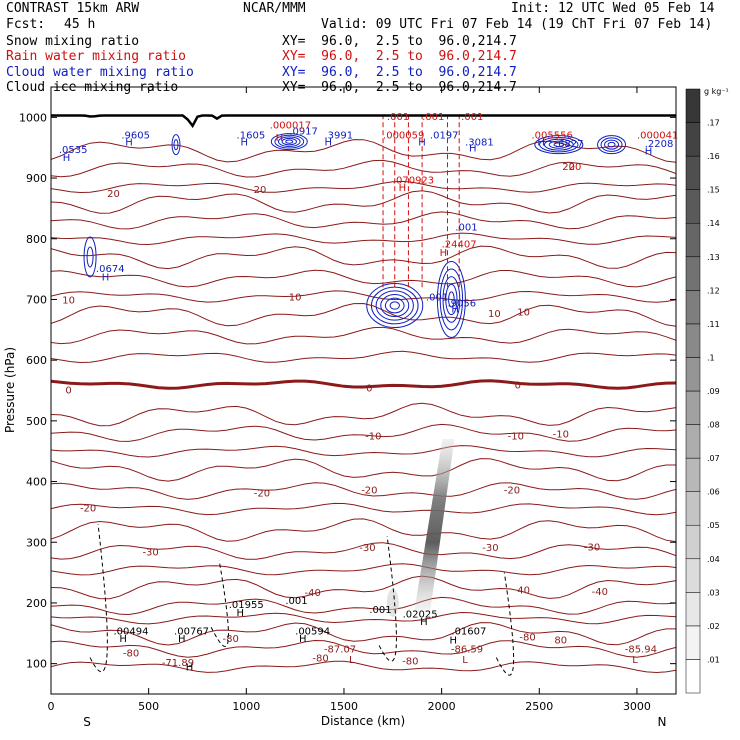 The height and width of the screenshot is (740, 740). What do you see at coordinates (637, 706) in the screenshot?
I see `x-tick-label: 3000` at bounding box center [637, 706].